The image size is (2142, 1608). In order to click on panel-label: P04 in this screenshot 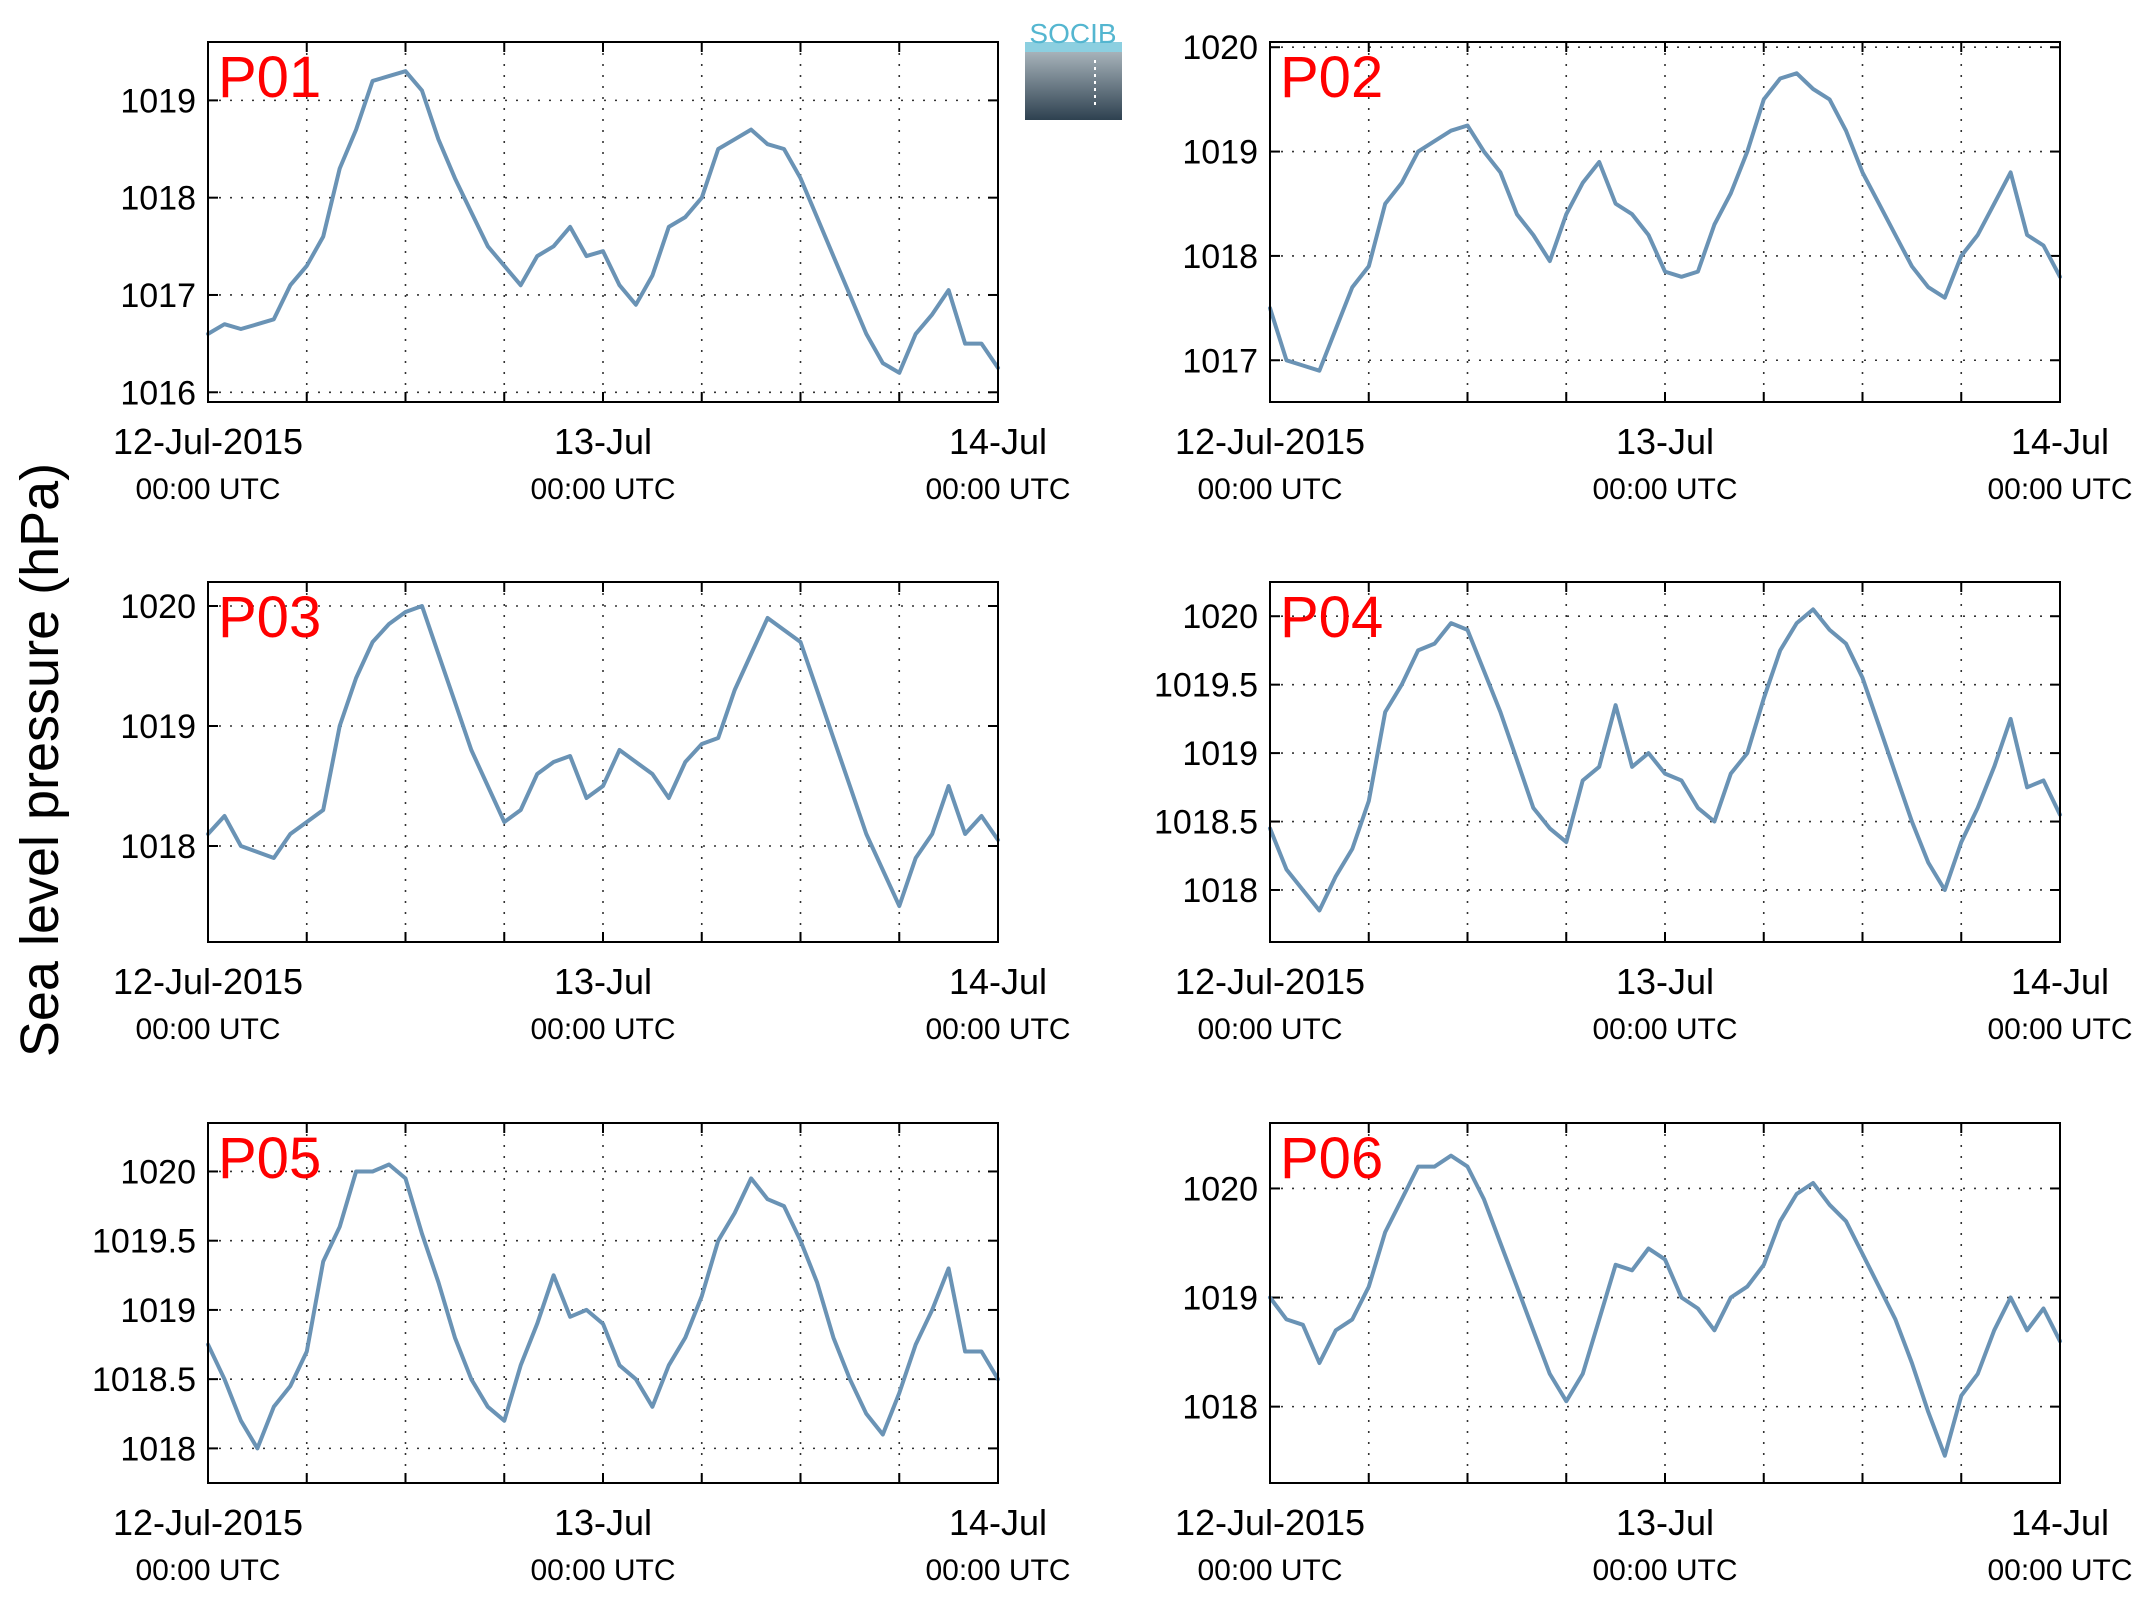, I will do `click(1331, 617)`.